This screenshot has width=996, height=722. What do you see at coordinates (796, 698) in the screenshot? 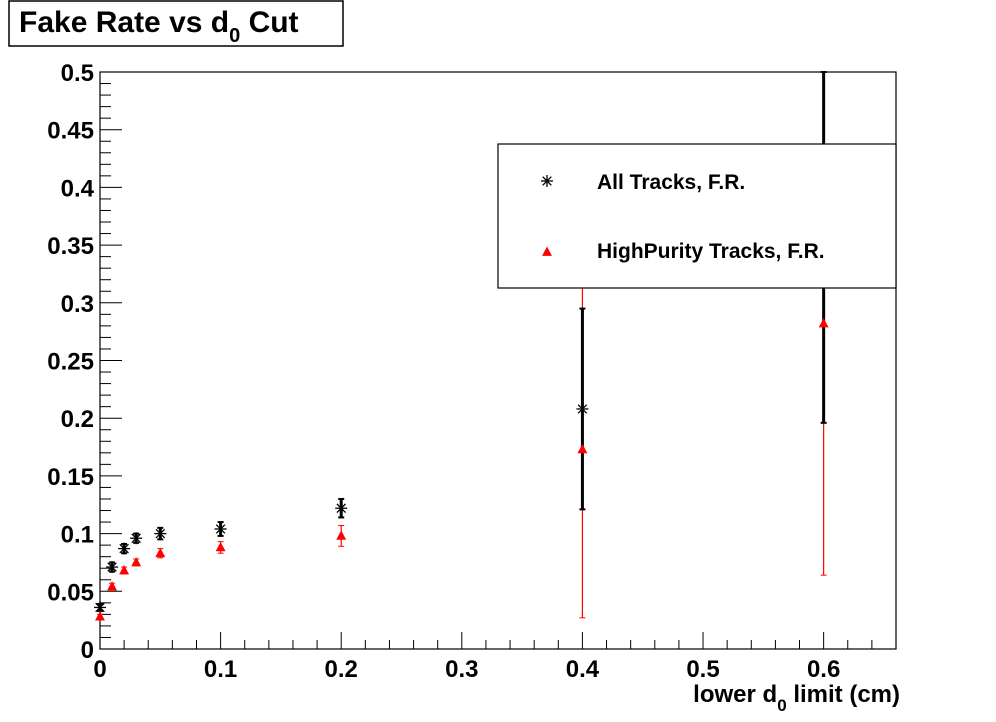
I see `x-axis-title: lower d0 limit (cm)` at bounding box center [796, 698].